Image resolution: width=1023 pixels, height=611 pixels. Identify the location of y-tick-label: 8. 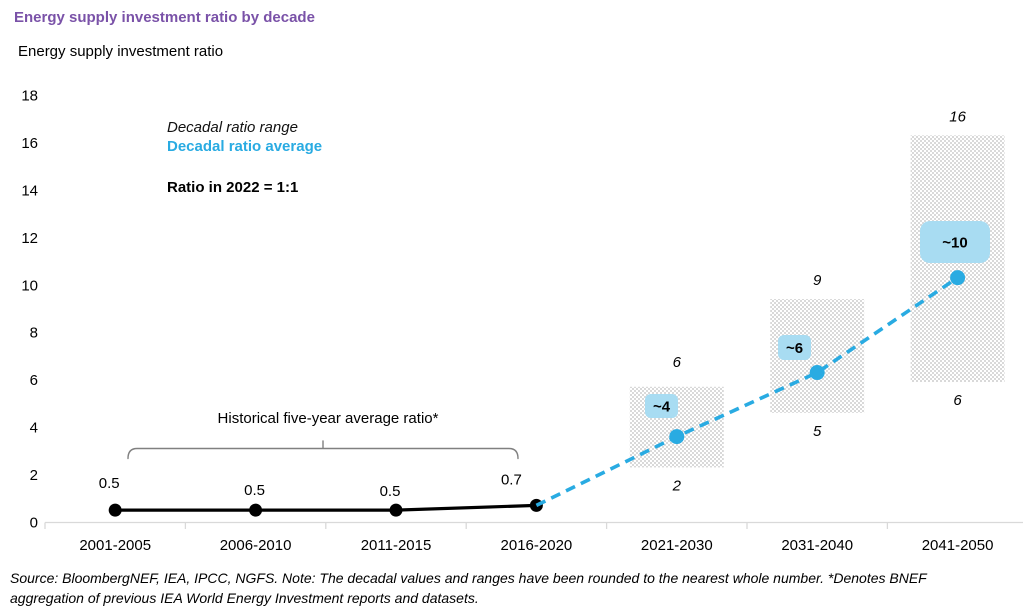
(34, 333).